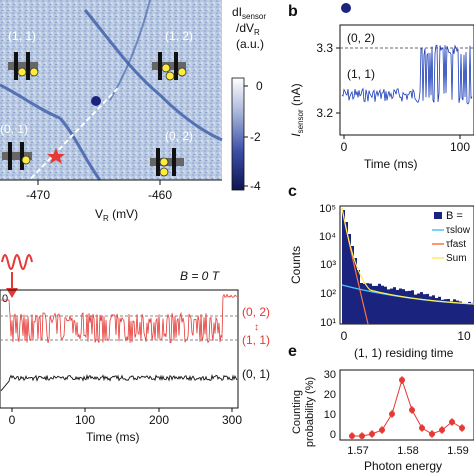  I want to click on colorbar-tick: -2, so click(255, 137).